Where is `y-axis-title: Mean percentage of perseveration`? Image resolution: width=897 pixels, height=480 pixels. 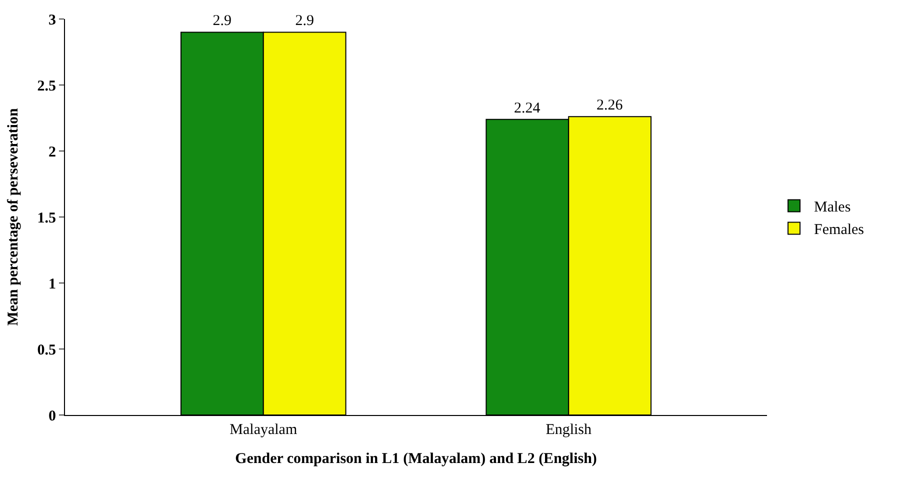
y-axis-title: Mean percentage of perseveration is located at coordinates (14, 217).